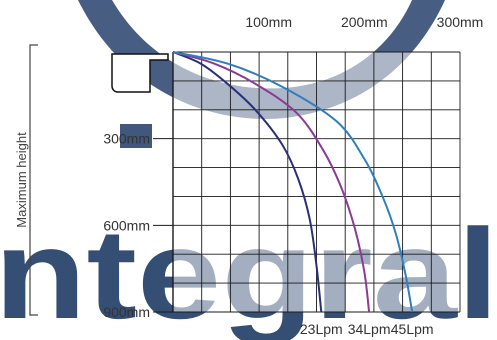 The image size is (497, 340). Describe the element at coordinates (21, 180) in the screenshot. I see `y-axis-title: Maximum height` at that location.